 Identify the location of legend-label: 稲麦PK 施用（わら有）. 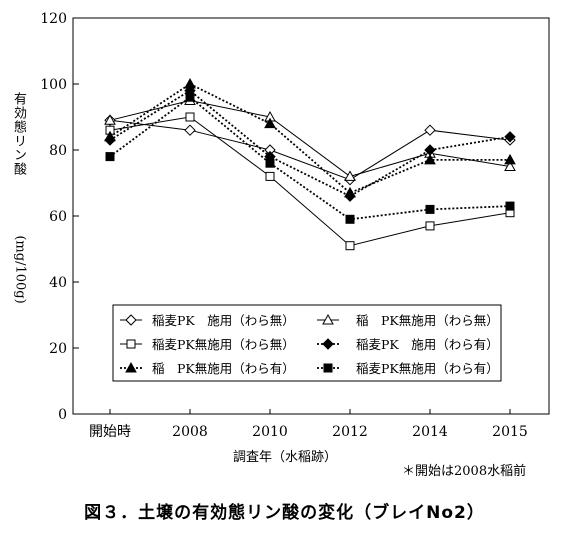
(427, 344).